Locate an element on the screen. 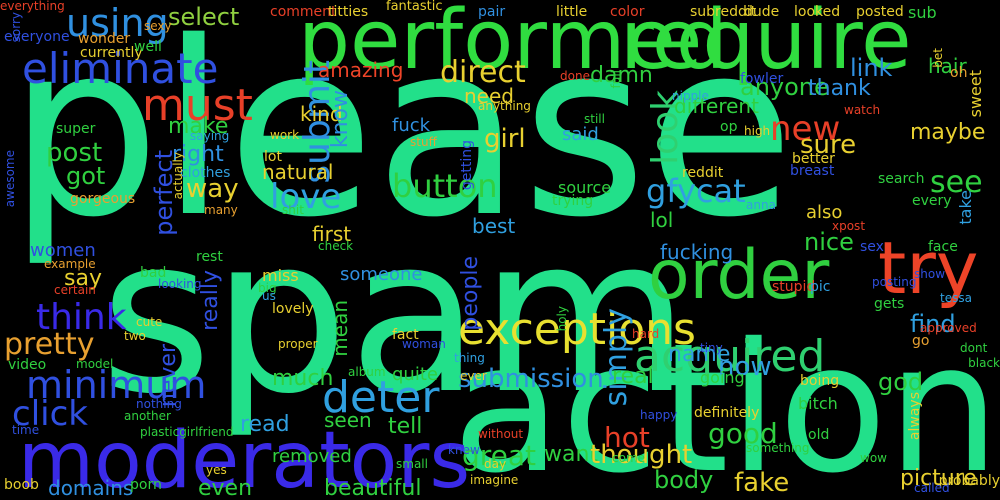 This screenshot has width=1000, height=500. word: source is located at coordinates (585, 187).